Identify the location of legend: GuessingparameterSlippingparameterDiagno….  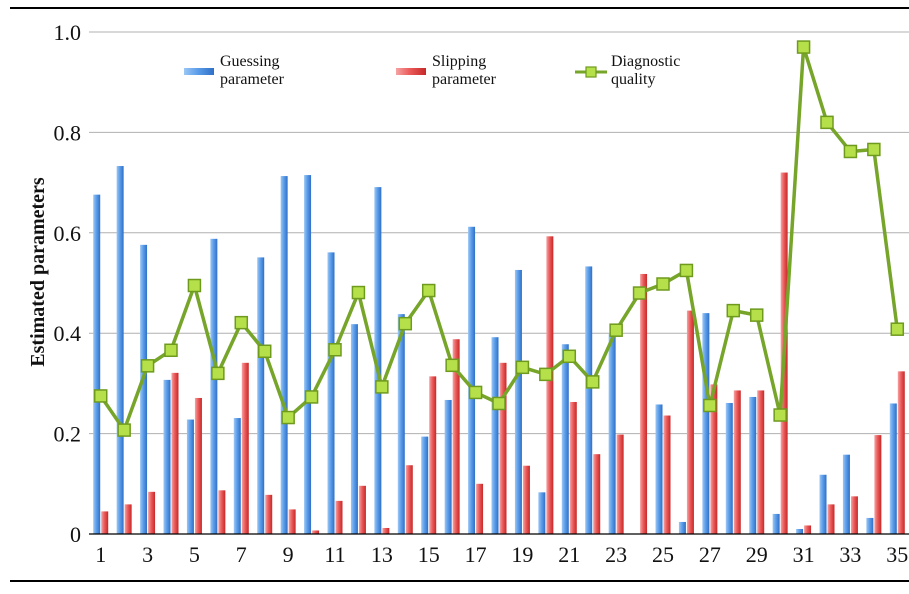
(432, 70).